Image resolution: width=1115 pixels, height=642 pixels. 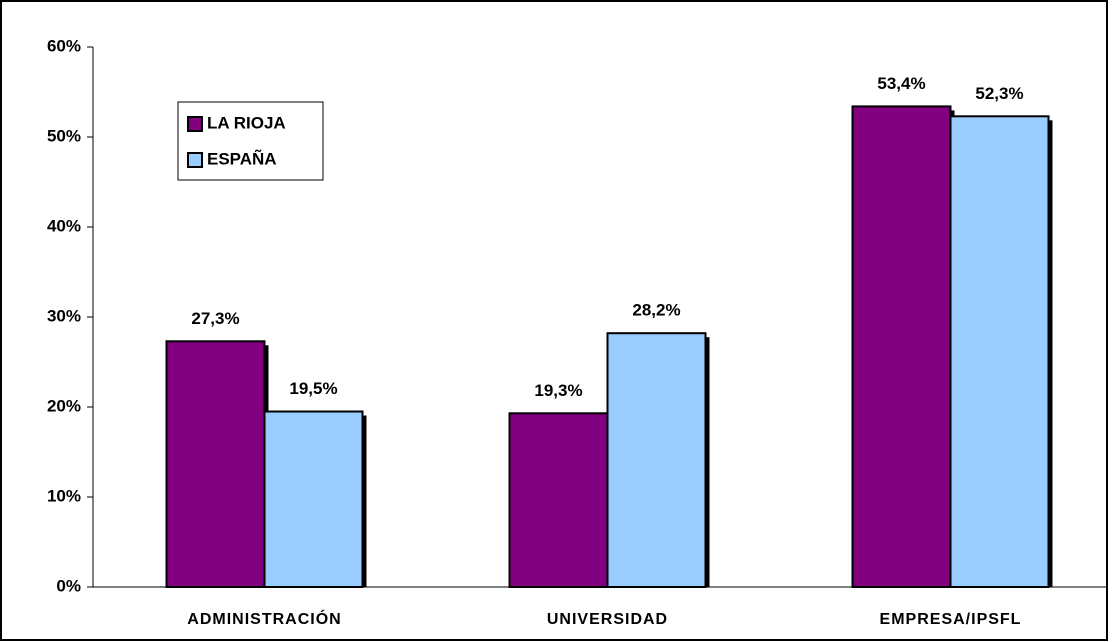 I want to click on y-tick-label: 40%, so click(x=64, y=225).